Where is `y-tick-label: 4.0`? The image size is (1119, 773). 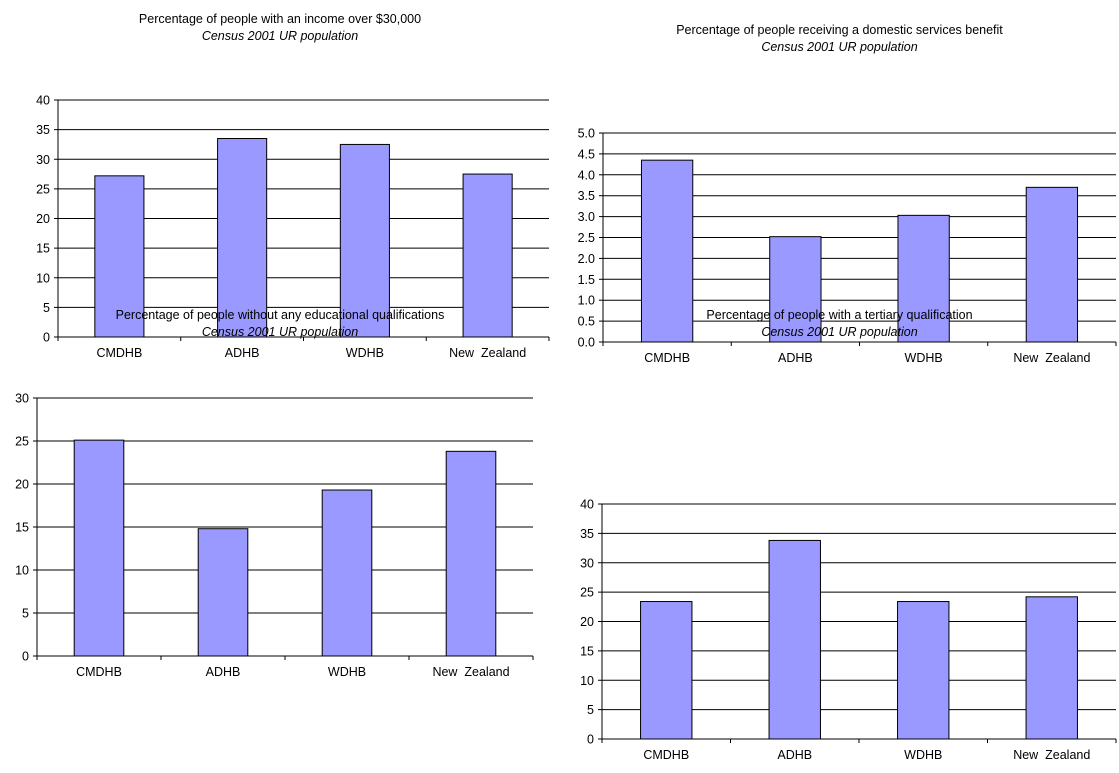
y-tick-label: 4.0 is located at coordinates (586, 175).